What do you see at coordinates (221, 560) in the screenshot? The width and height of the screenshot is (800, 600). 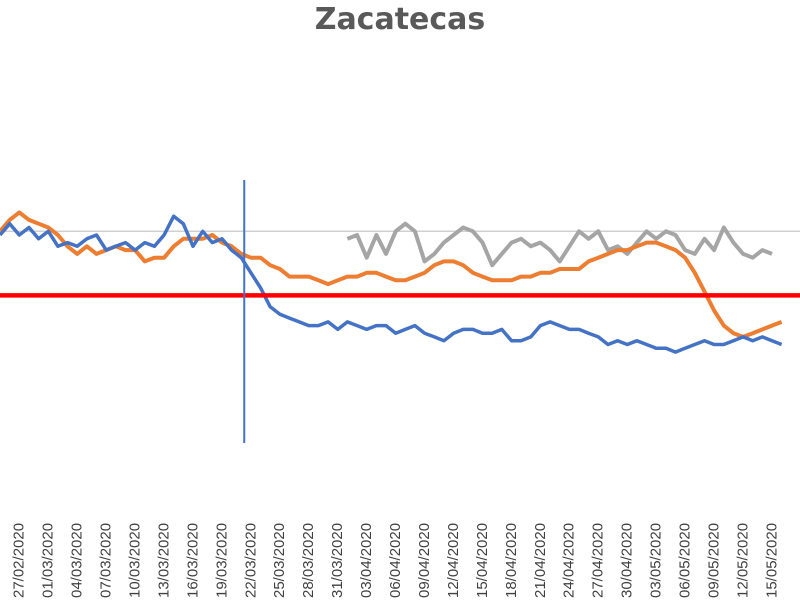 I see `x-tick-label: 19/03/2020` at bounding box center [221, 560].